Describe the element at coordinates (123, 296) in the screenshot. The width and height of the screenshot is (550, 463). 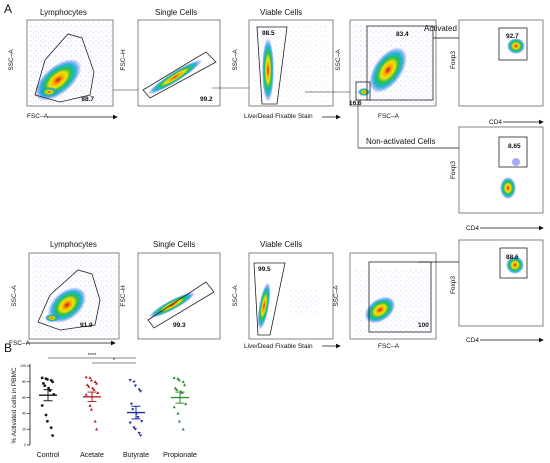
I see `bottom-single-cells-y-label: FSC–H` at that location.